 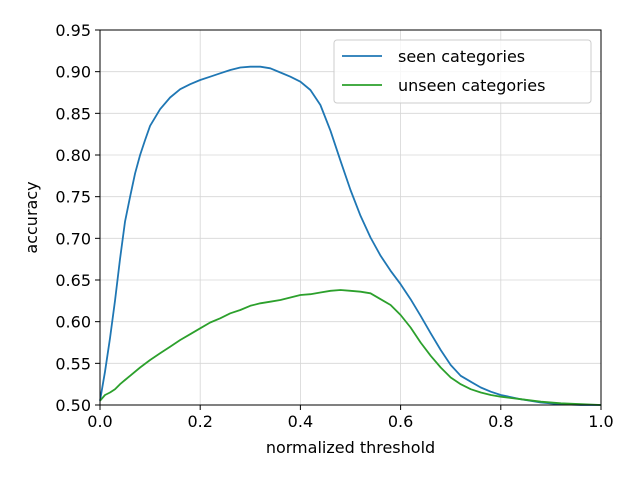 What do you see at coordinates (73, 30) in the screenshot?
I see `y-tick-label: 0.95` at bounding box center [73, 30].